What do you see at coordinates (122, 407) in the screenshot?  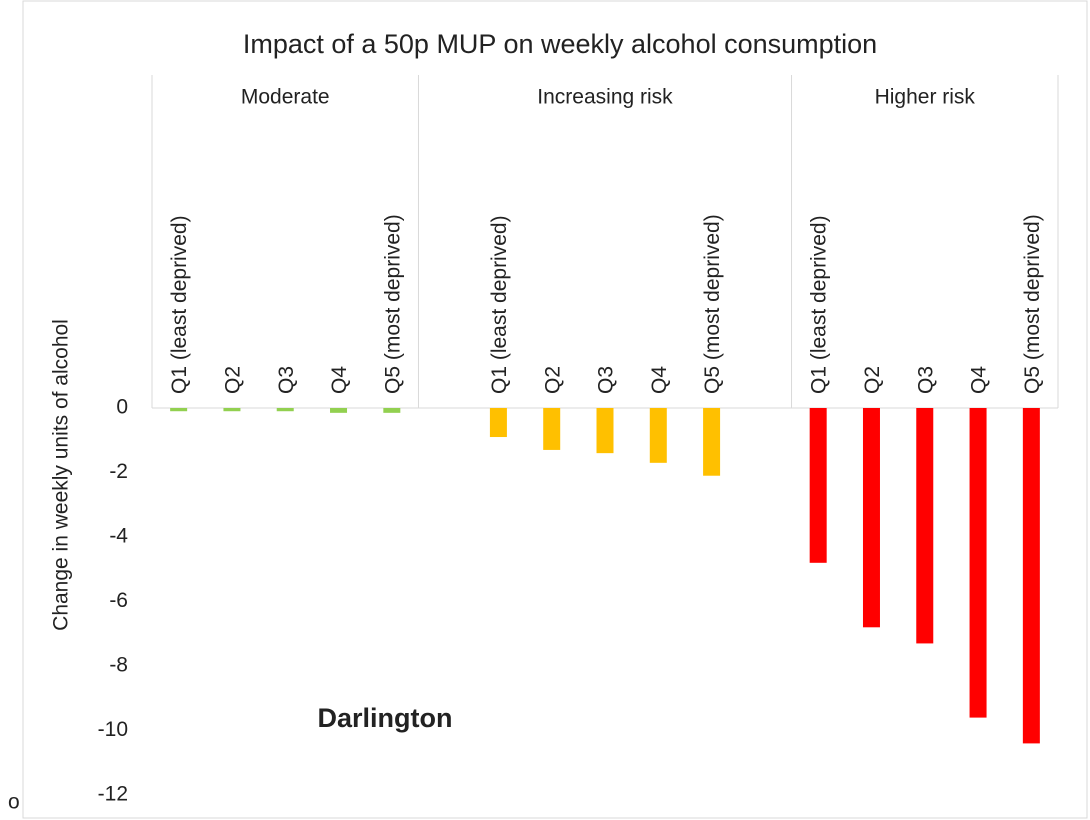 I see `y-tick-label: 0` at bounding box center [122, 407].